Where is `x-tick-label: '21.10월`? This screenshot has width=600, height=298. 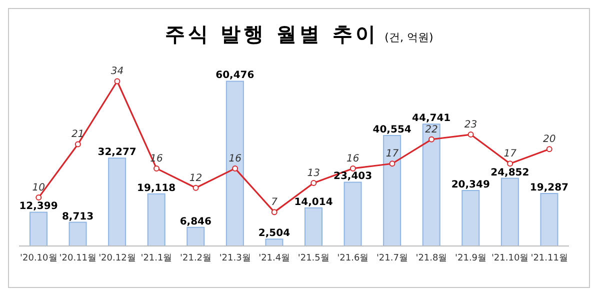
x-tick-label: '21.10월 is located at coordinates (510, 258).